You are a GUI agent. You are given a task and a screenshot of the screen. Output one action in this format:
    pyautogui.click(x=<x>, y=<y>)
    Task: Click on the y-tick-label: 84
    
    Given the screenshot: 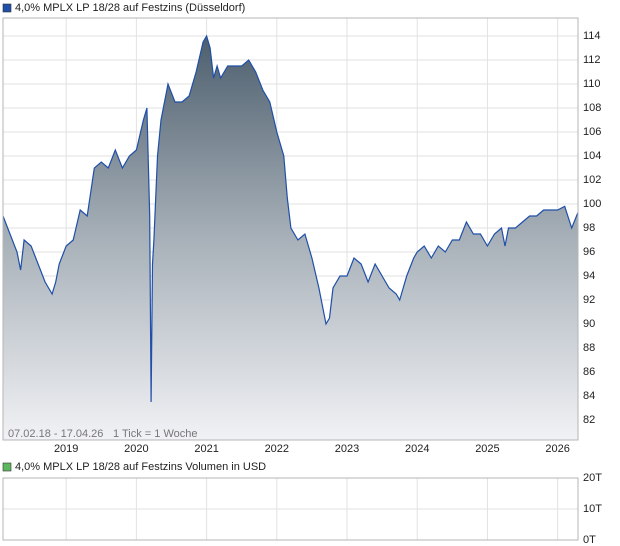 What is the action you would take?
    pyautogui.click(x=589, y=396)
    